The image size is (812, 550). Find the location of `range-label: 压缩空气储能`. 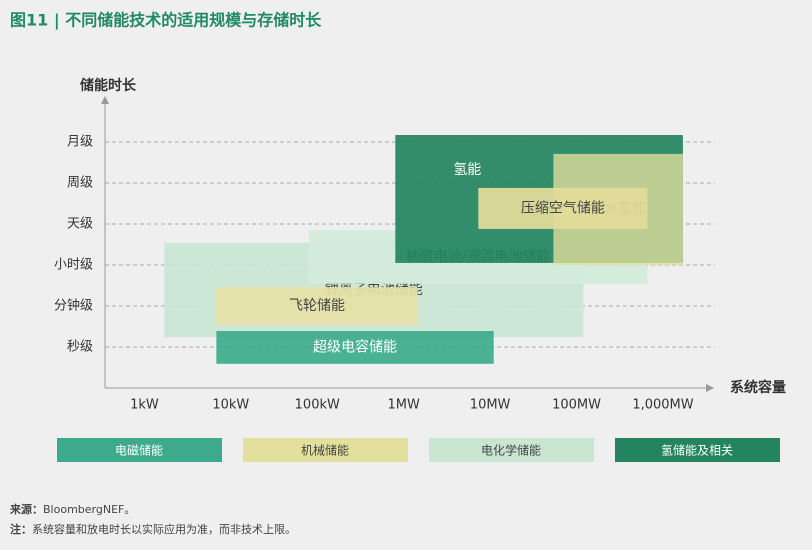

range-label: 压缩空气储能 is located at coordinates (563, 208).